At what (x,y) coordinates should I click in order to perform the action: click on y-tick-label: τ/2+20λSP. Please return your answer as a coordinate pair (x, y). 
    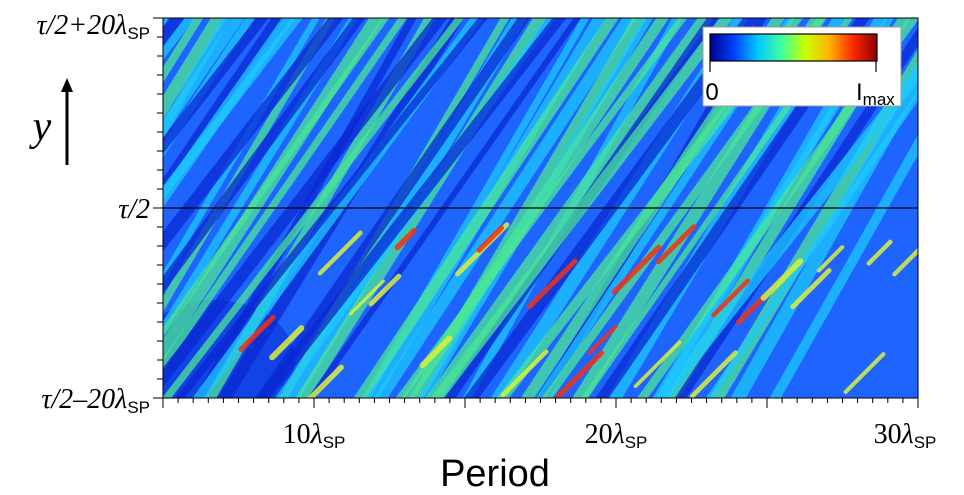
    Looking at the image, I should click on (93, 26).